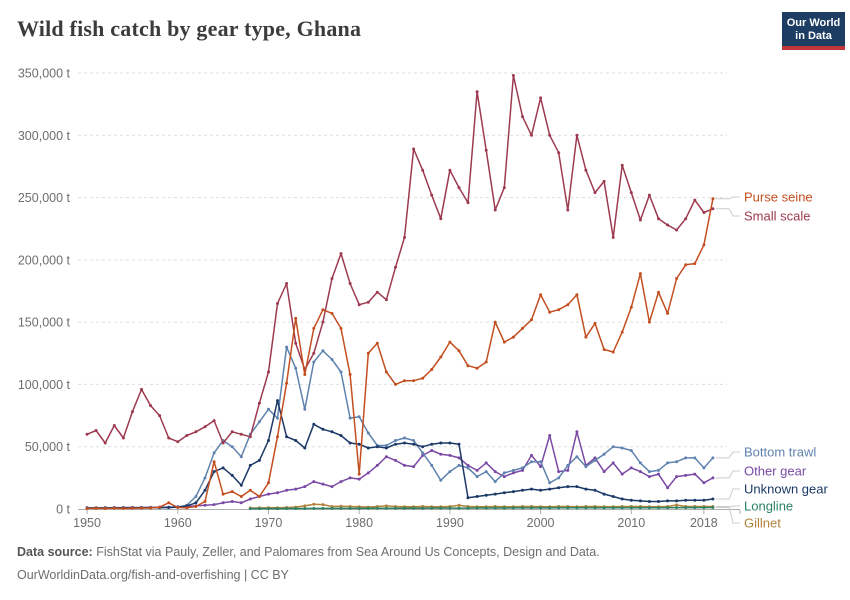  I want to click on legend-leader-bottom-trawl, so click(727, 455).